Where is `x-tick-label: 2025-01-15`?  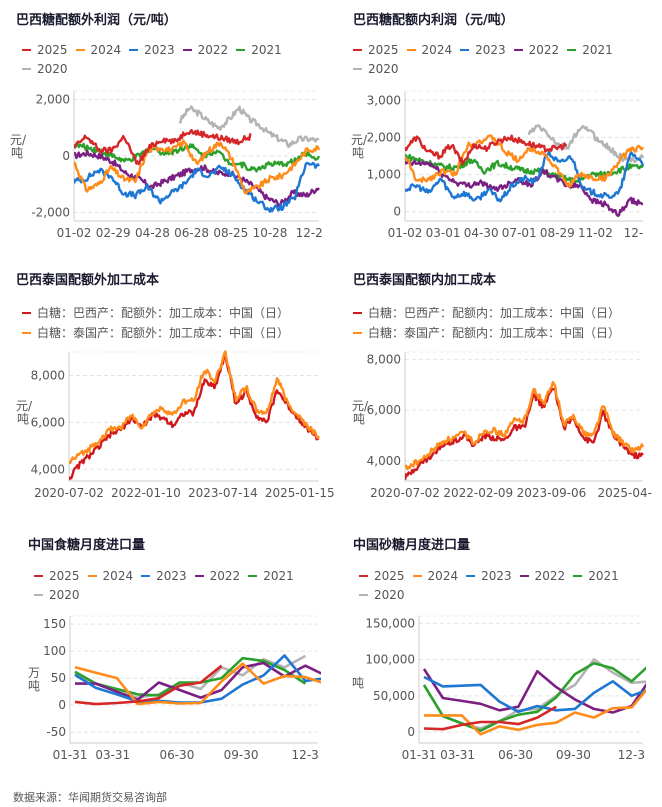 x-tick-label: 2025-01-15 is located at coordinates (300, 493).